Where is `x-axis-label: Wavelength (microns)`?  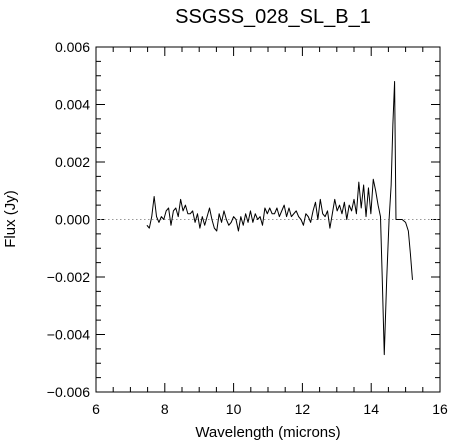 x-axis-label: Wavelength (microns) is located at coordinates (267, 432).